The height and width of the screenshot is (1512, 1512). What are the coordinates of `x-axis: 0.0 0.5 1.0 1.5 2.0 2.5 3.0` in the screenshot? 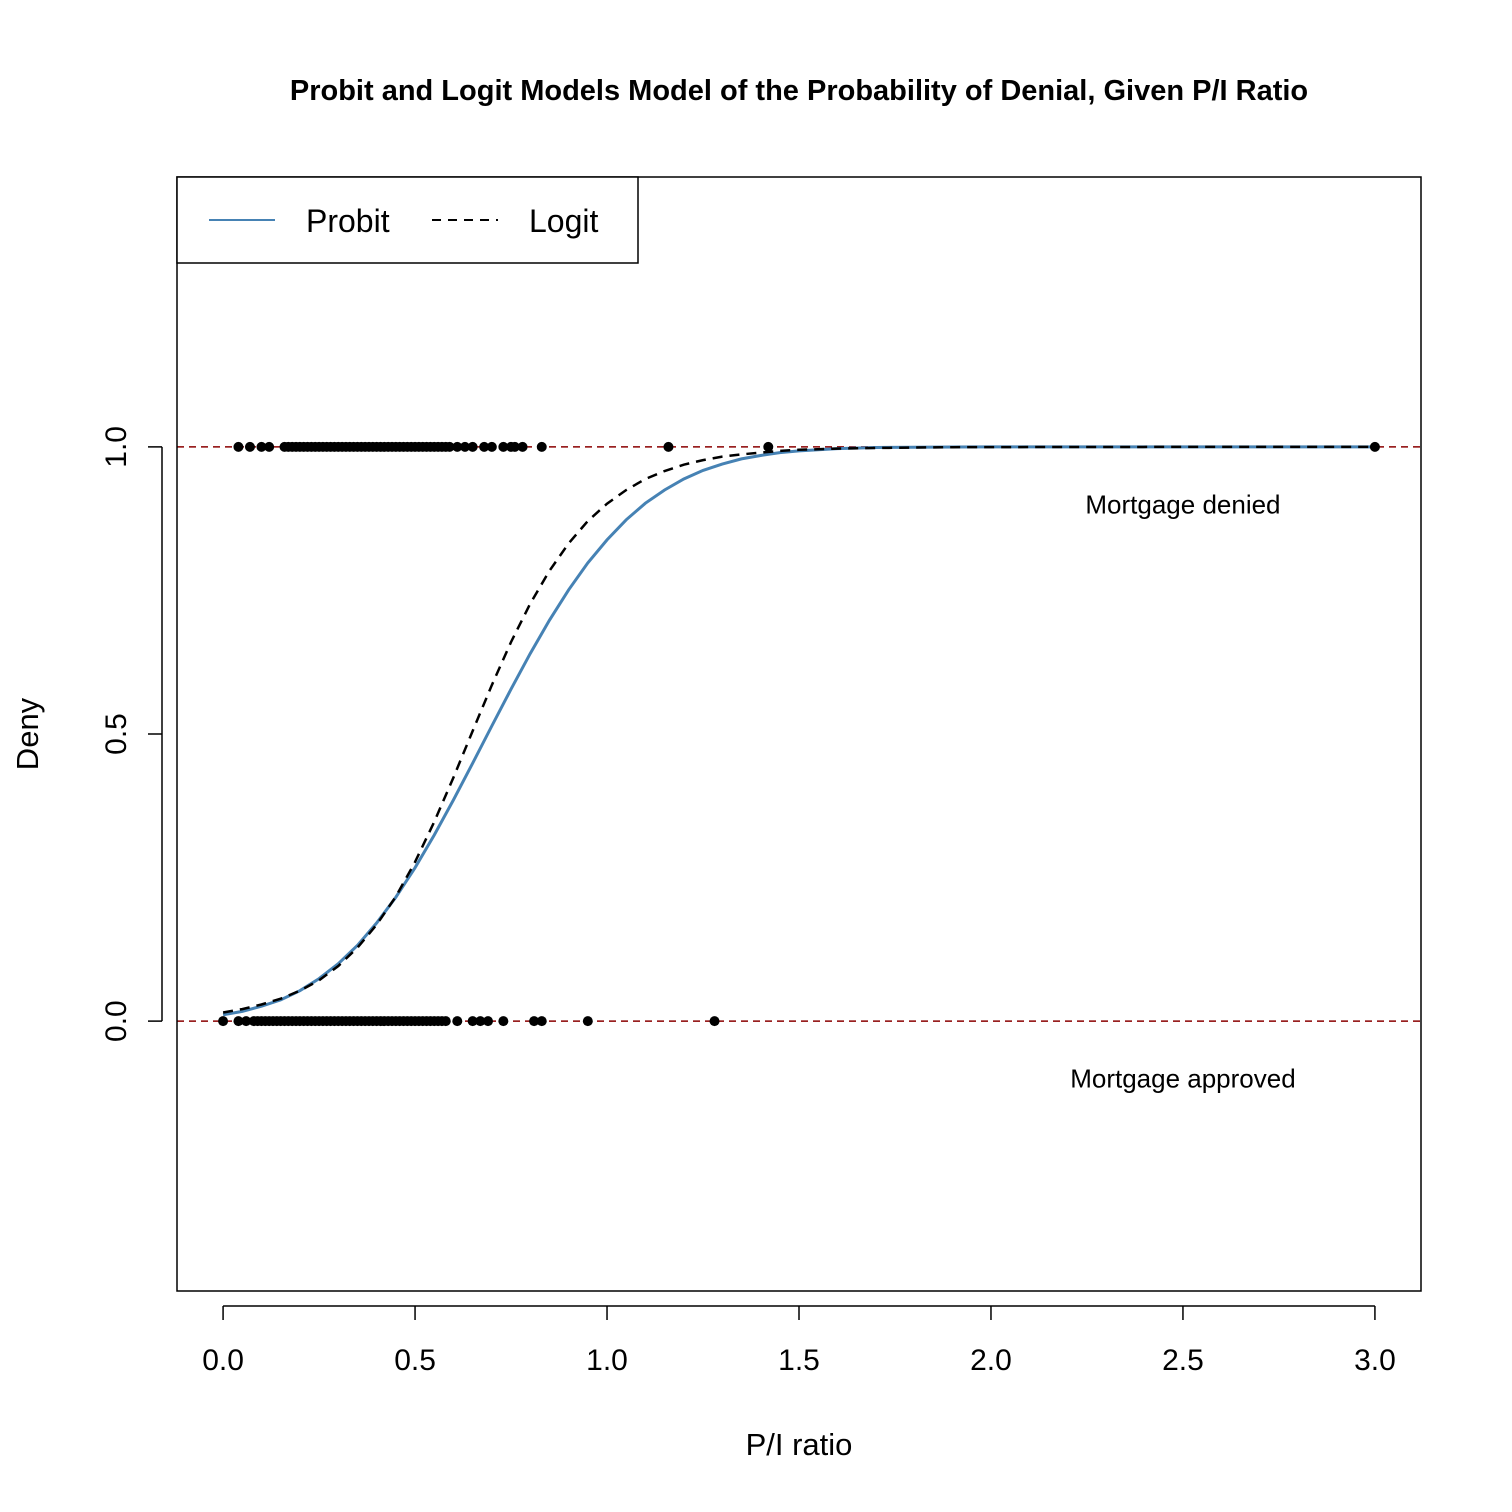 It's located at (799, 1341).